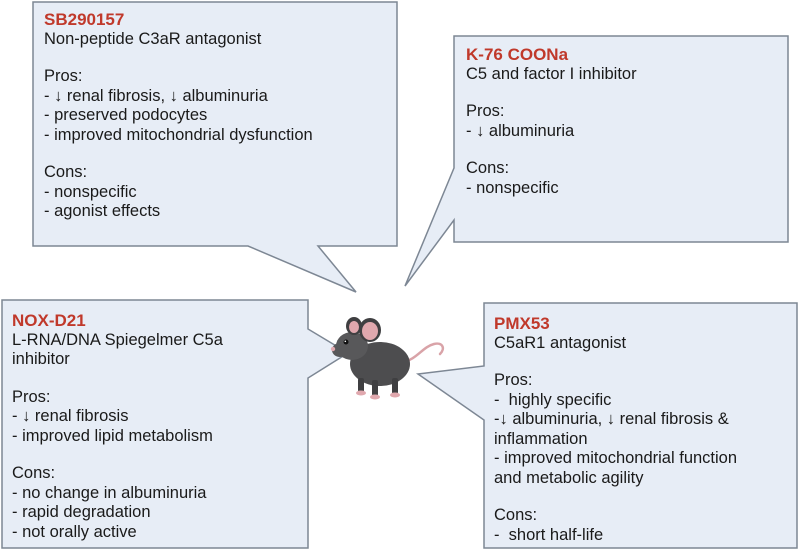 This screenshot has height=554, width=800. I want to click on cons-section: Cons: - short half-life, so click(615, 525).